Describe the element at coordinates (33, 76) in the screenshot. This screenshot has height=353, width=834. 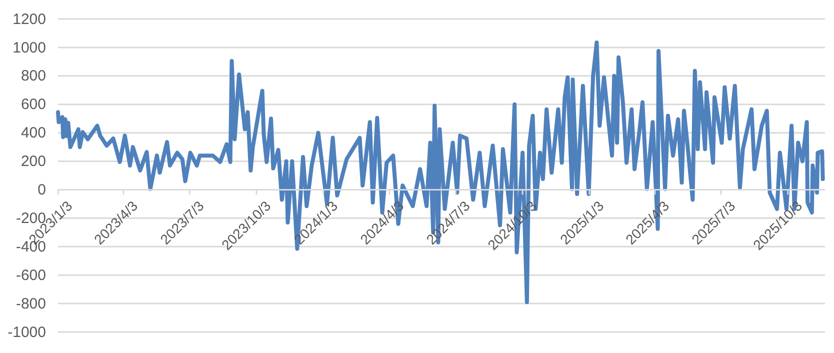
I see `y-tick-label: 800` at that location.